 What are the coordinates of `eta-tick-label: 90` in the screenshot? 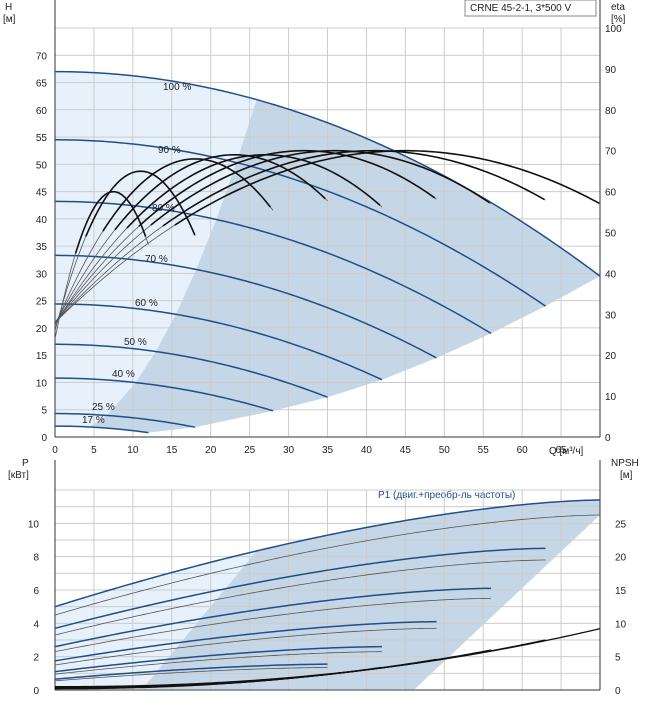 It's located at (611, 70).